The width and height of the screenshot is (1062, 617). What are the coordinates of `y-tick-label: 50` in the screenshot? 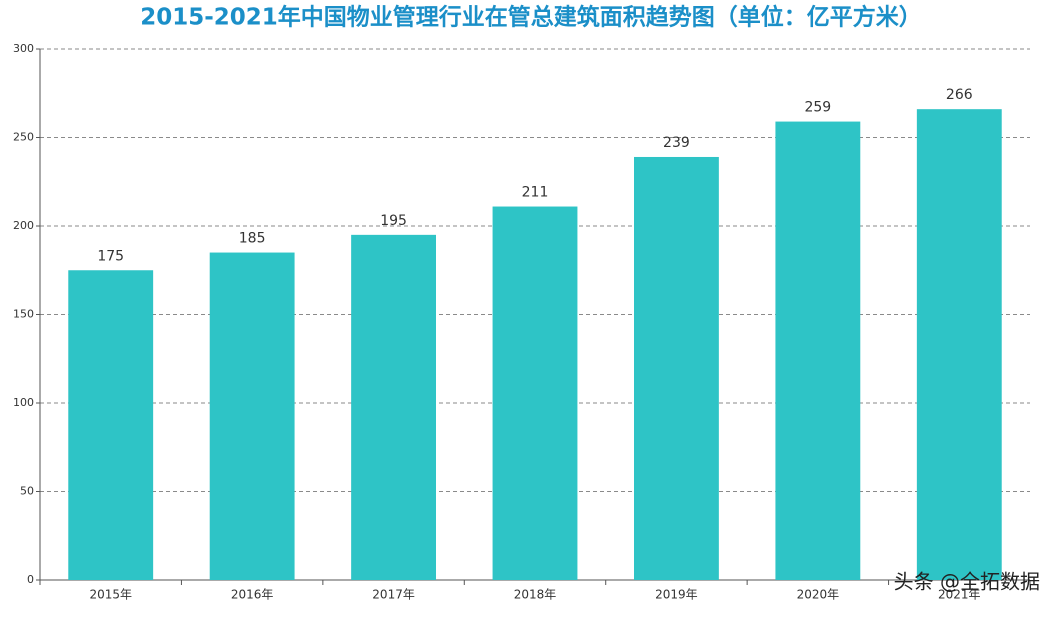 It's located at (27, 491).